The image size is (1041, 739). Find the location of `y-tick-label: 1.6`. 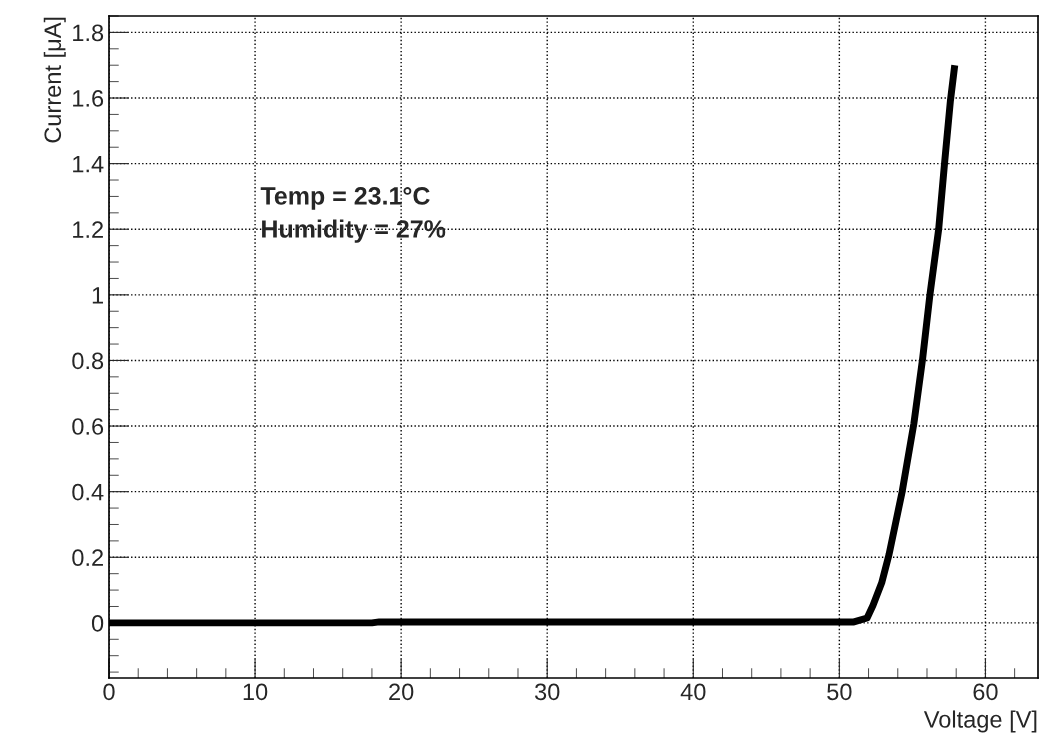

y-tick-label: 1.6 is located at coordinates (88, 98).